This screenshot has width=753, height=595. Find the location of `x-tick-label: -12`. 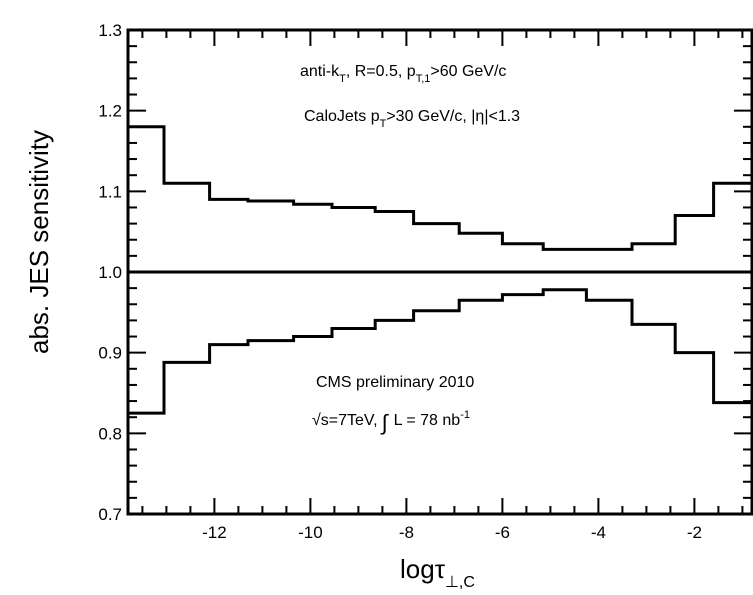

x-tick-label: -12 is located at coordinates (214, 532).